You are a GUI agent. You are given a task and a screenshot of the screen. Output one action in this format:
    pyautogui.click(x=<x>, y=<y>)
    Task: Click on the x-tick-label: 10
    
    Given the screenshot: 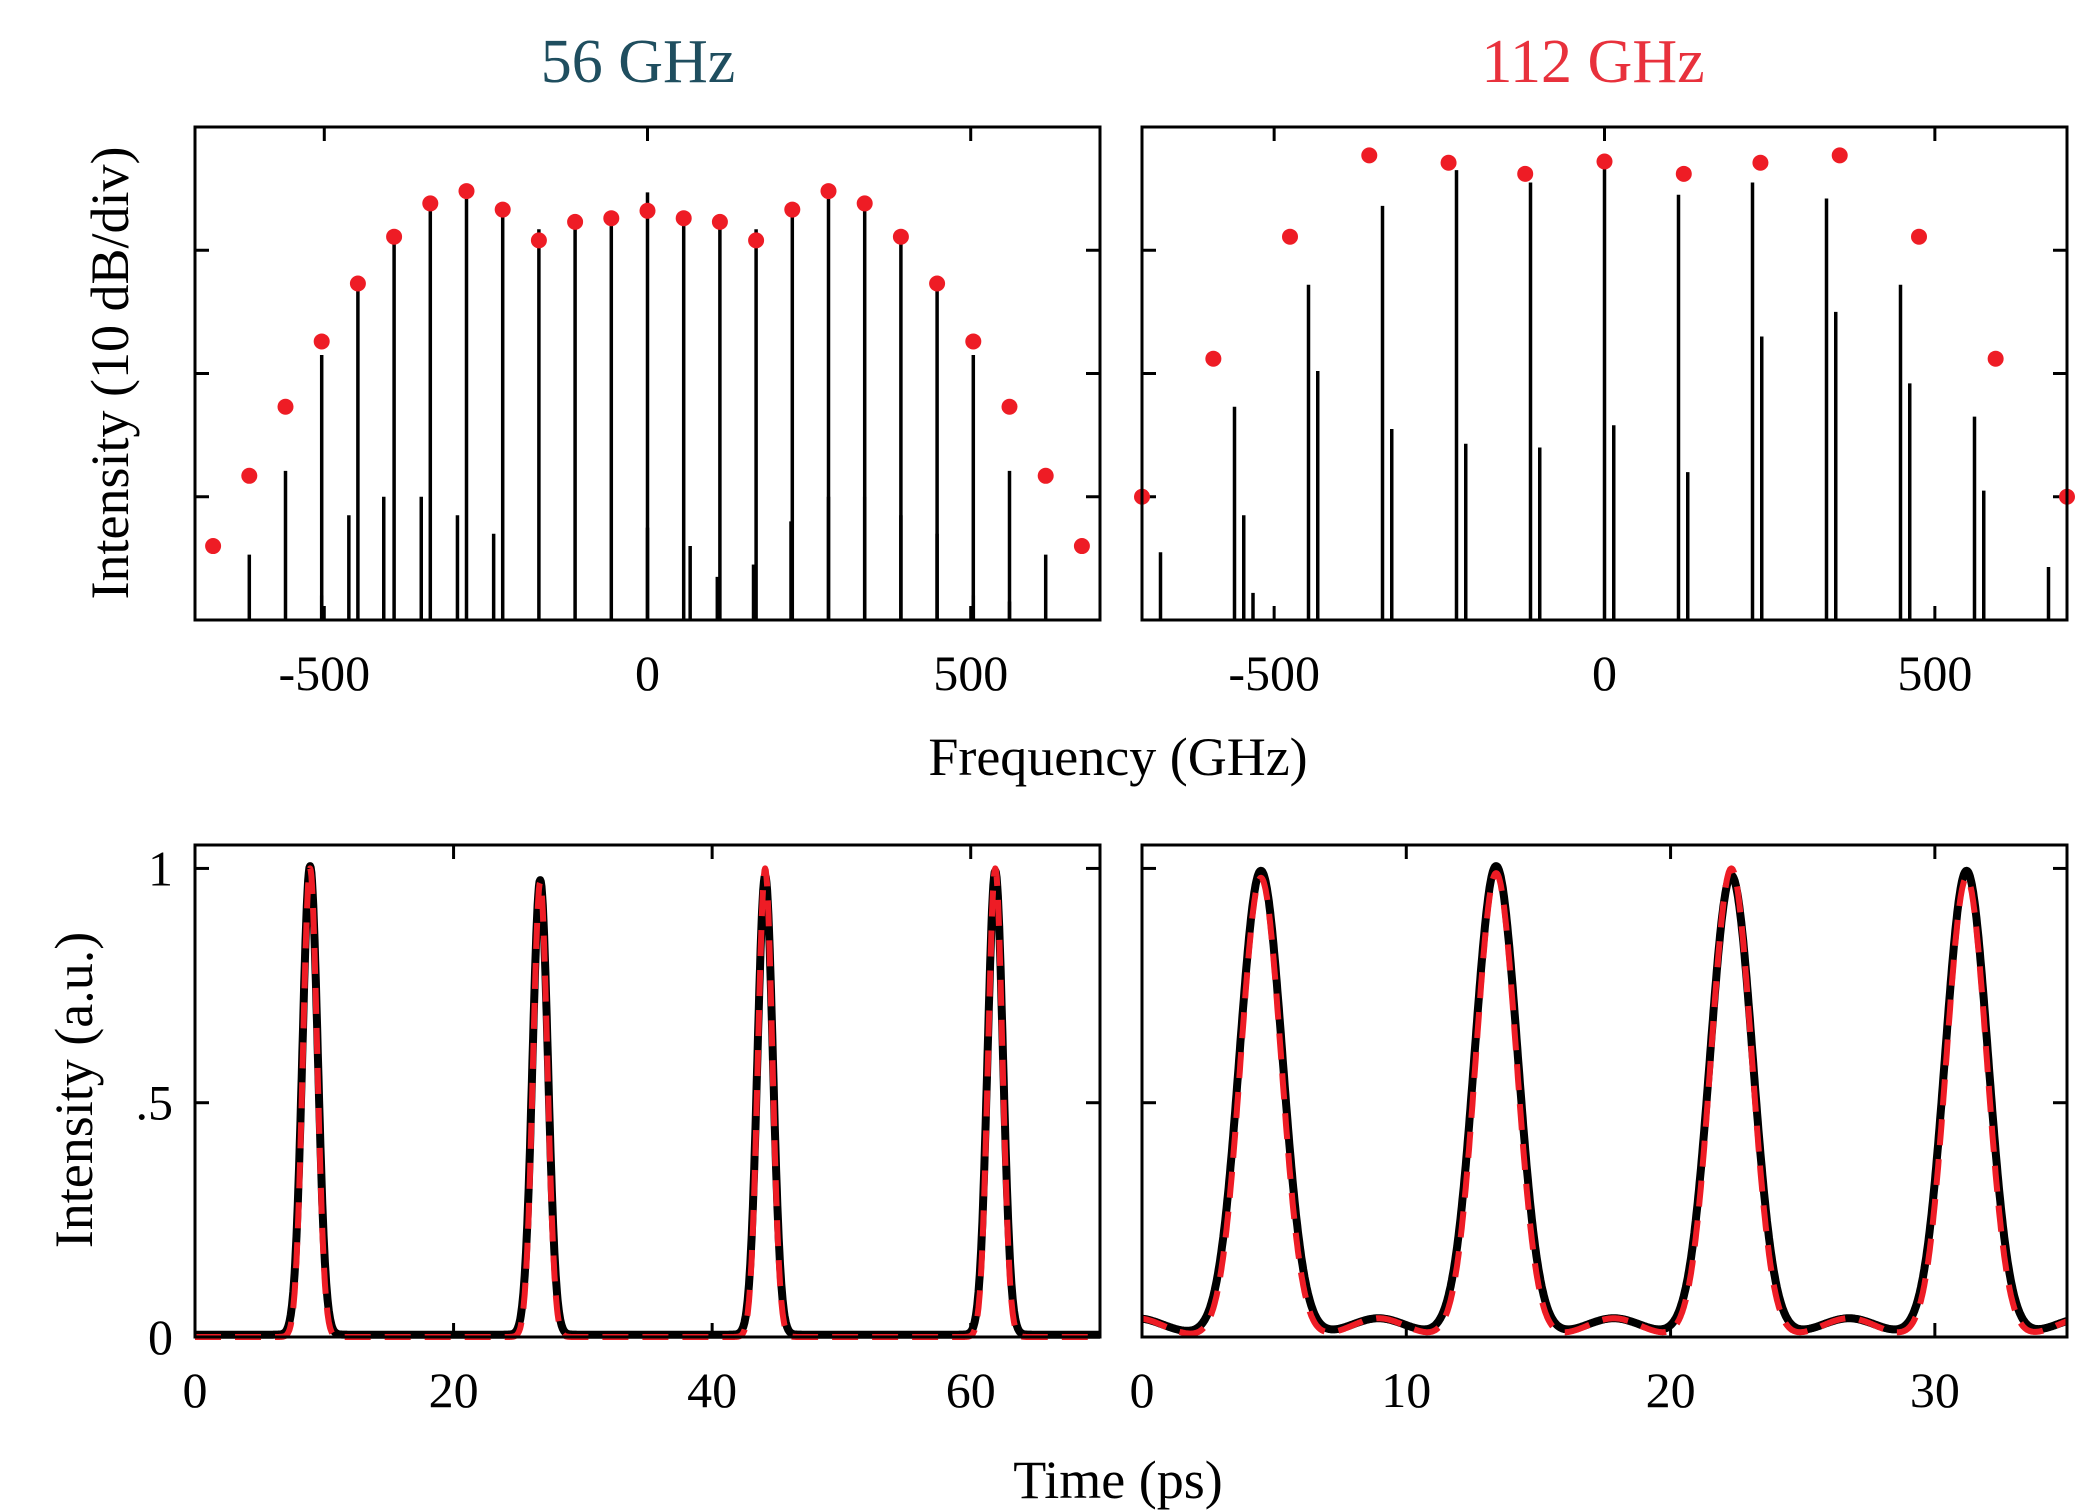 What is the action you would take?
    pyautogui.click(x=1406, y=1390)
    